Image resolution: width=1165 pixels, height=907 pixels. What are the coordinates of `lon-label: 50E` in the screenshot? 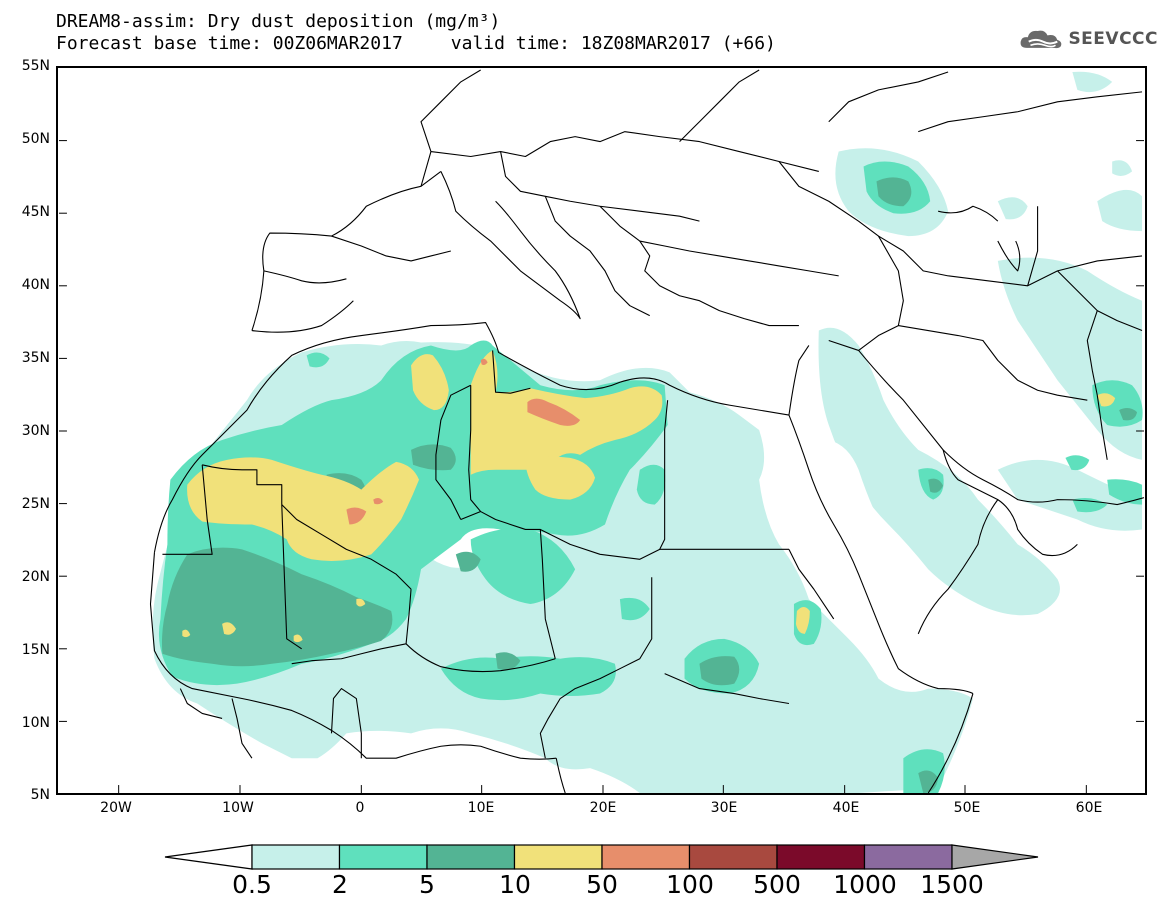 It's located at (967, 808).